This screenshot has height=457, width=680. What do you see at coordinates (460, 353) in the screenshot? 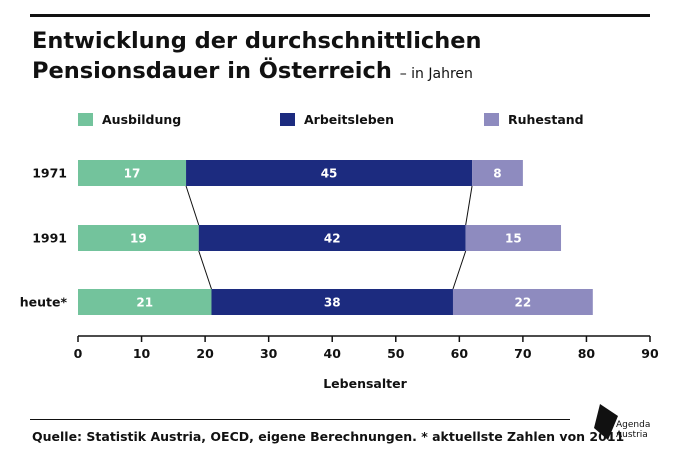
I see `x-tick-label-60: 60` at bounding box center [460, 353].